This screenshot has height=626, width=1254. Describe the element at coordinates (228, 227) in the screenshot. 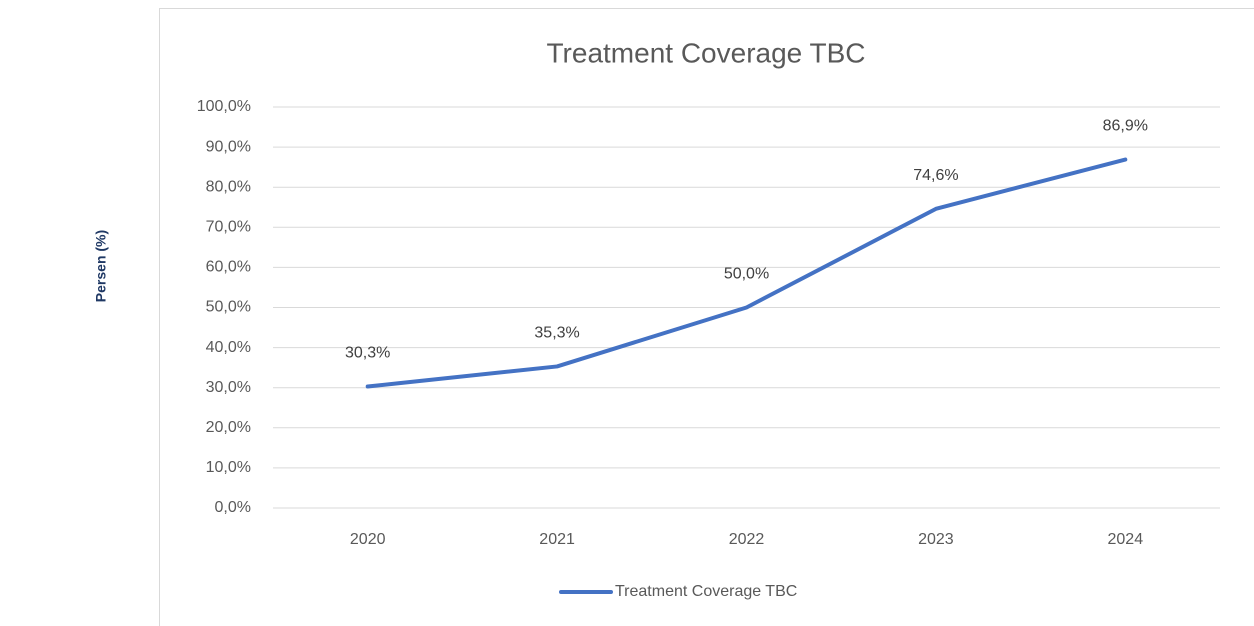

I see `y-tick-label: 70,0%` at that location.